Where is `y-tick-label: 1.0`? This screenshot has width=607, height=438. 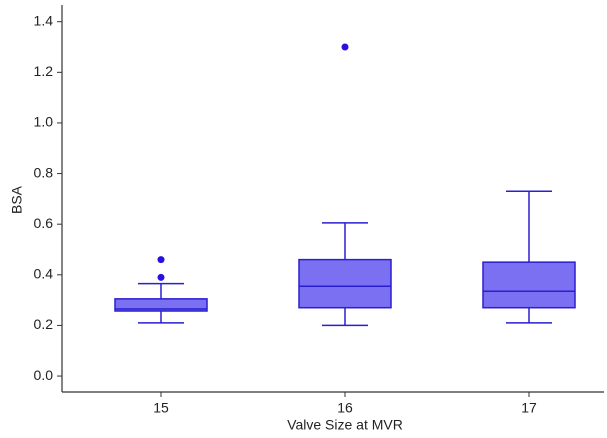
y-tick-label: 1.0 is located at coordinates (44, 122).